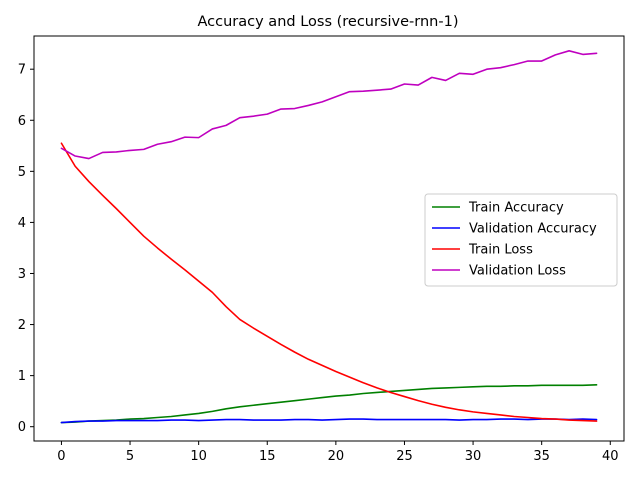 The width and height of the screenshot is (640, 480). What do you see at coordinates (541, 456) in the screenshot?
I see `x-tick-label: 35` at bounding box center [541, 456].